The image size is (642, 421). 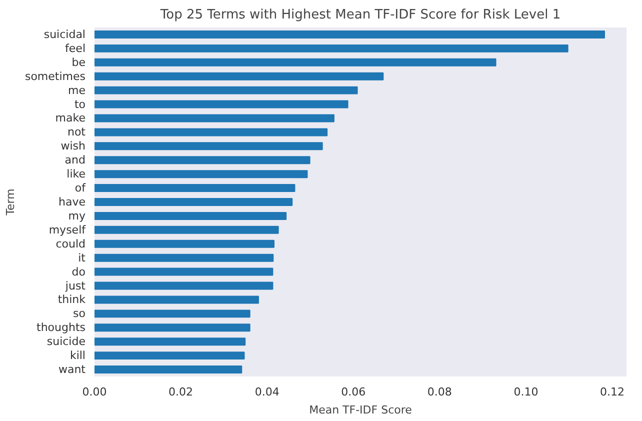 I want to click on y-tick-label: my, so click(x=77, y=215).